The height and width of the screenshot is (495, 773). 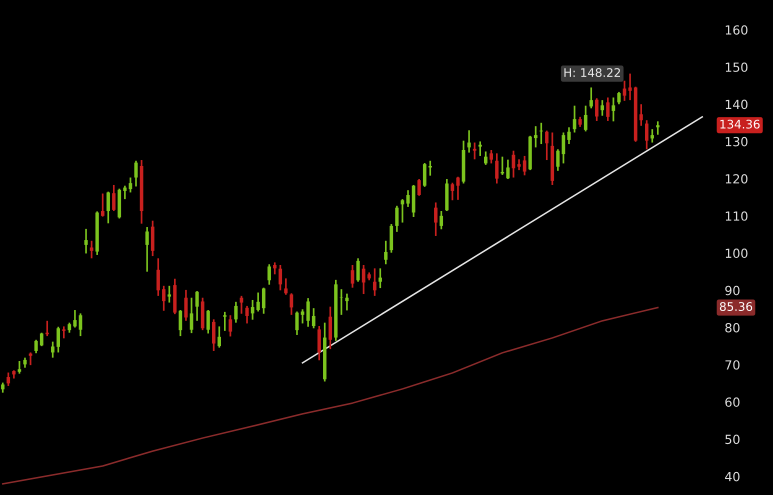 What do you see at coordinates (737, 105) in the screenshot?
I see `y-tick-label: 140` at bounding box center [737, 105].